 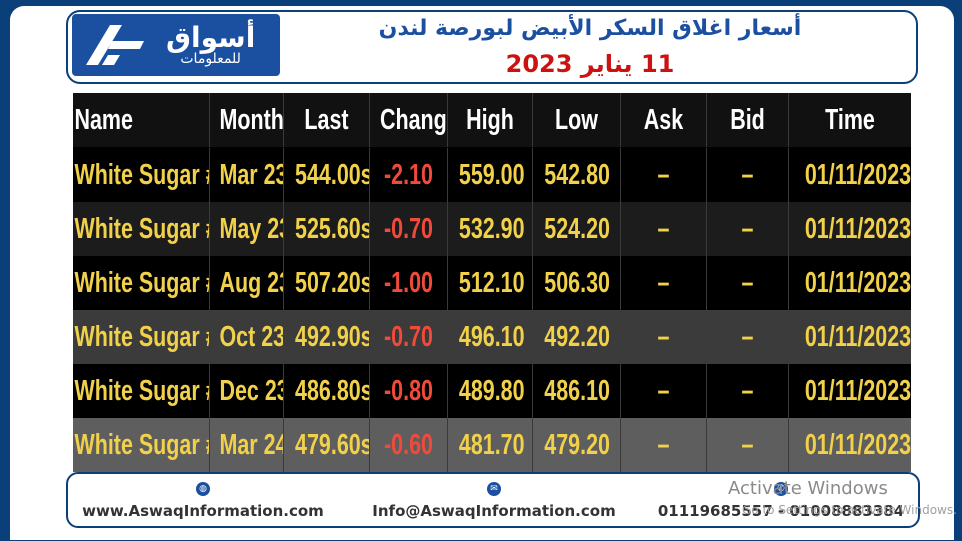 I want to click on cell-high: 496.10, so click(x=491, y=337).